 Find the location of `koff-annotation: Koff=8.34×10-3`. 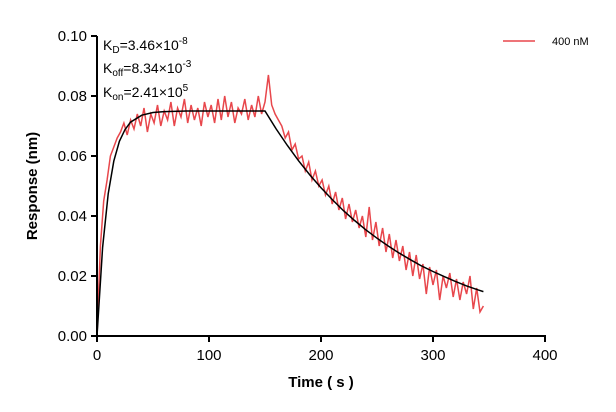

koff-annotation: Koff=8.34×10-3 is located at coordinates (147, 69).